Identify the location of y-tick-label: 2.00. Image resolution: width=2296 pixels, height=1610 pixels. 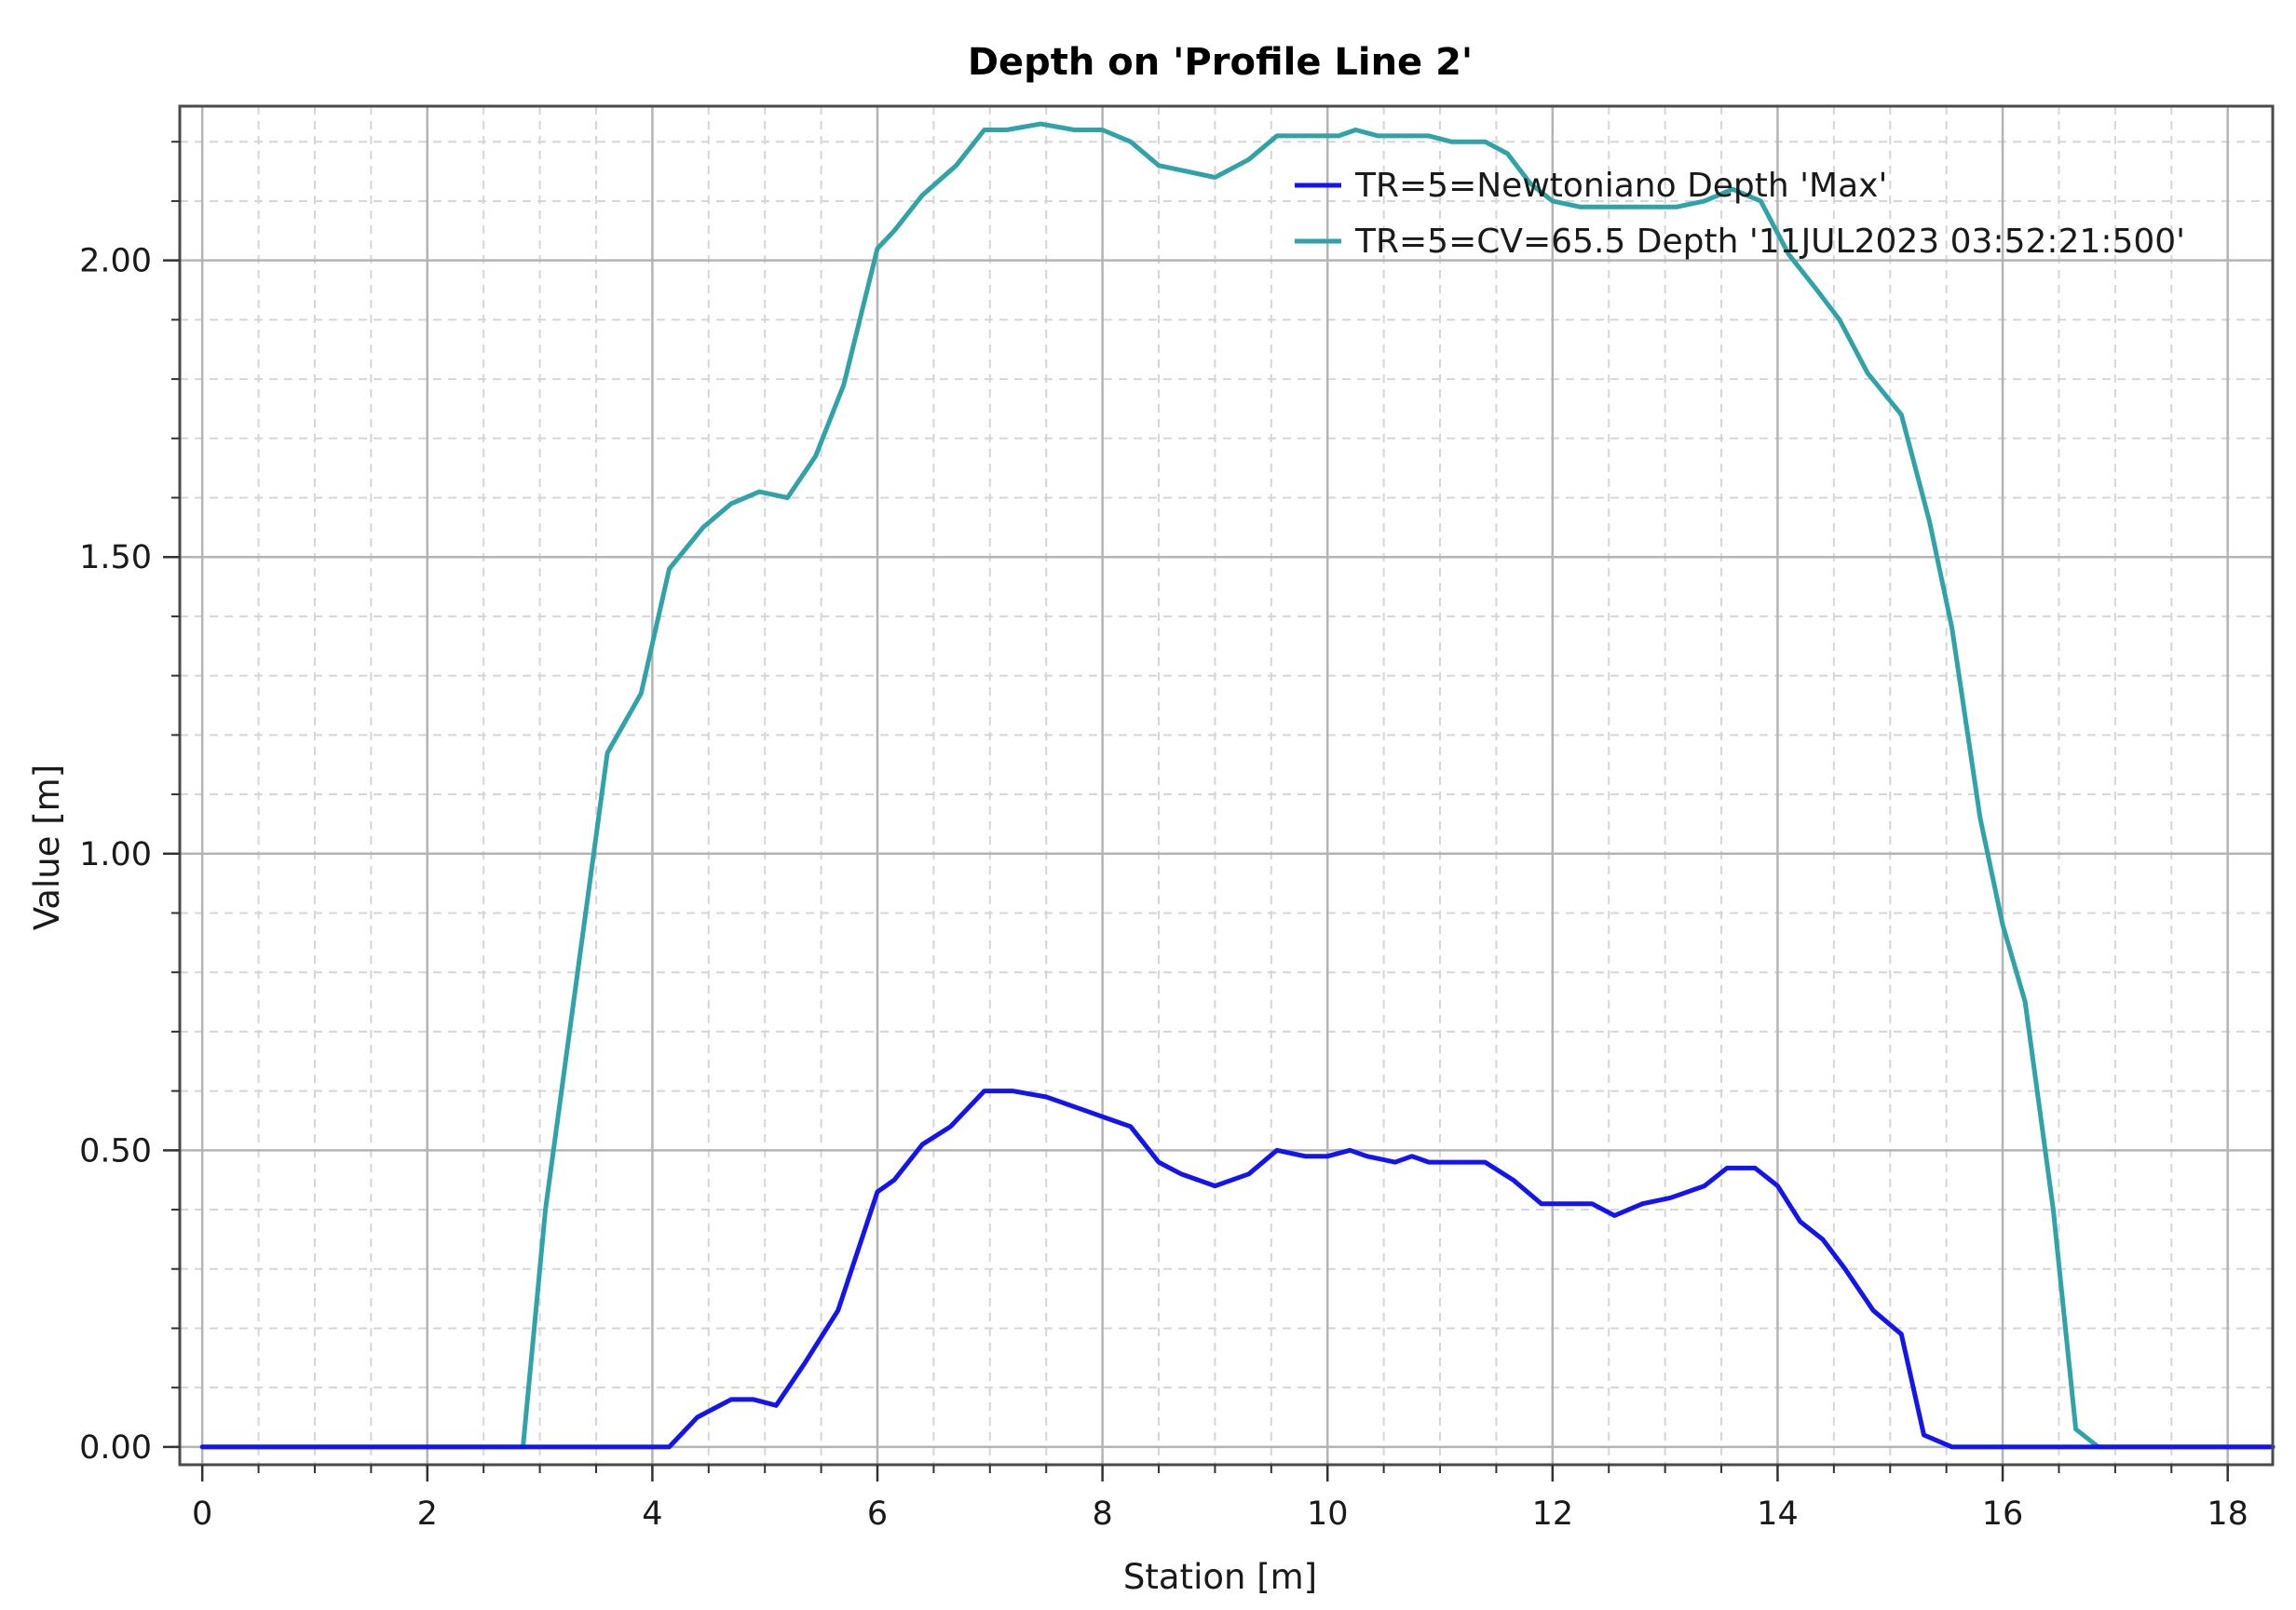
(115, 261).